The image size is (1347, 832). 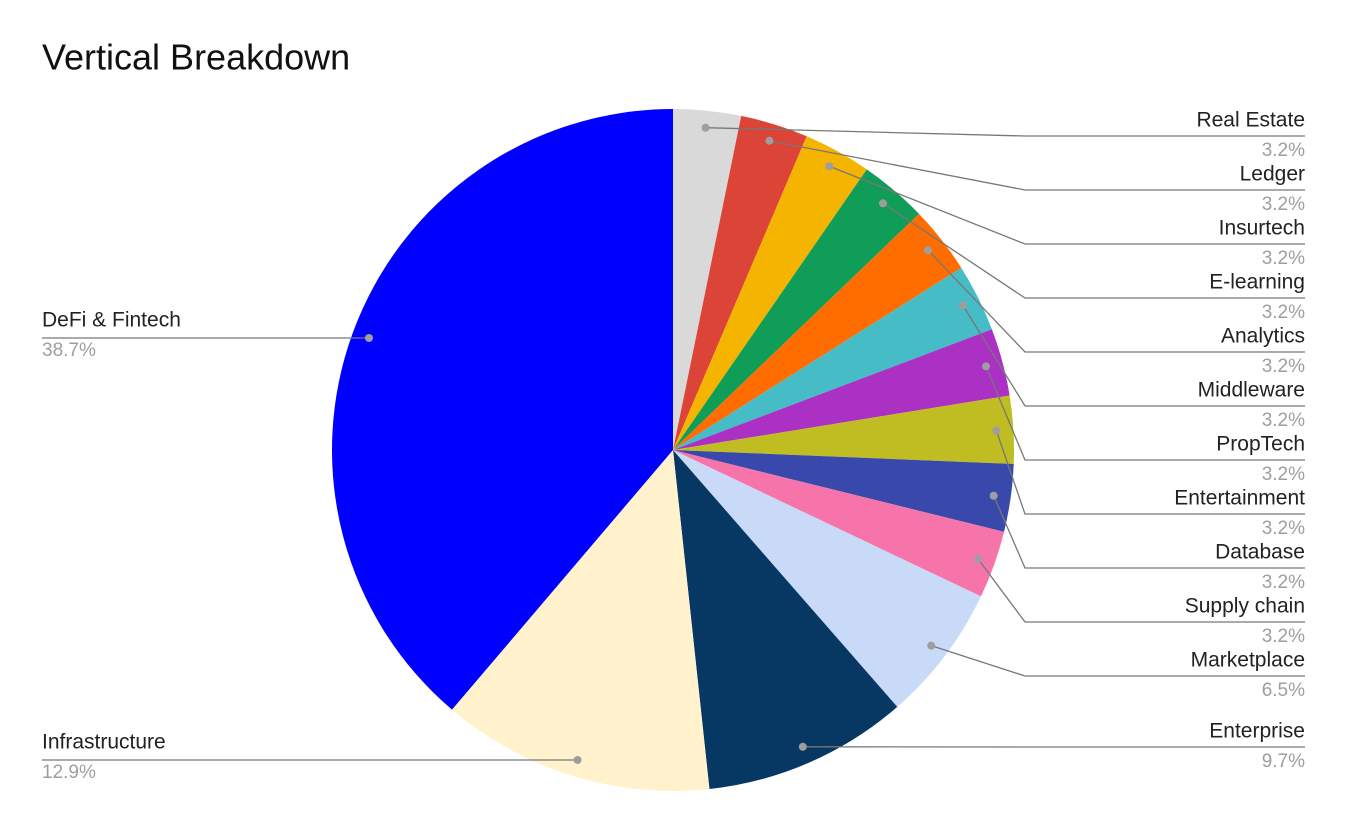 What do you see at coordinates (196, 57) in the screenshot?
I see `chart-title: Vertical Breakdown` at bounding box center [196, 57].